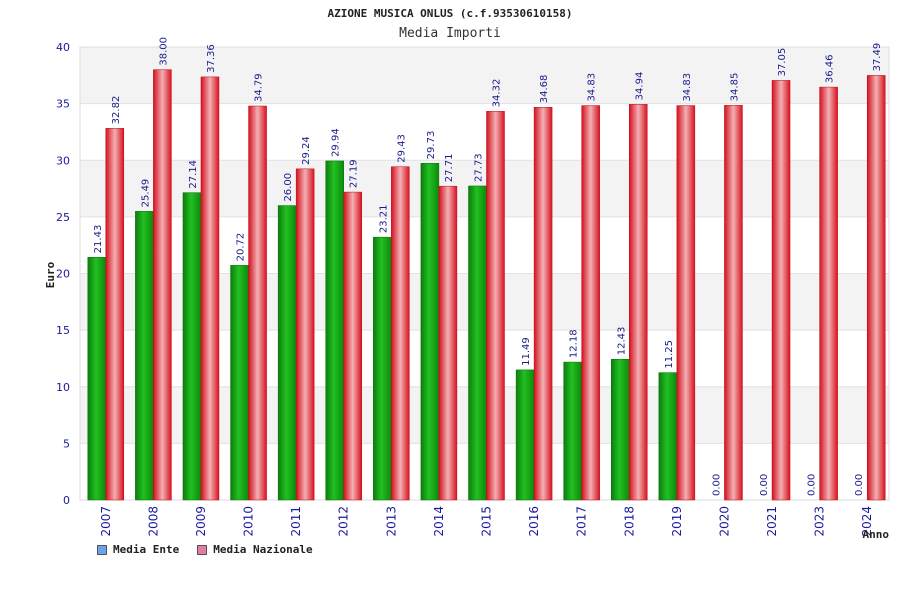 This screenshot has height=600, width=900. What do you see at coordinates (526, 351) in the screenshot?
I see `data-label: 11.49` at bounding box center [526, 351].